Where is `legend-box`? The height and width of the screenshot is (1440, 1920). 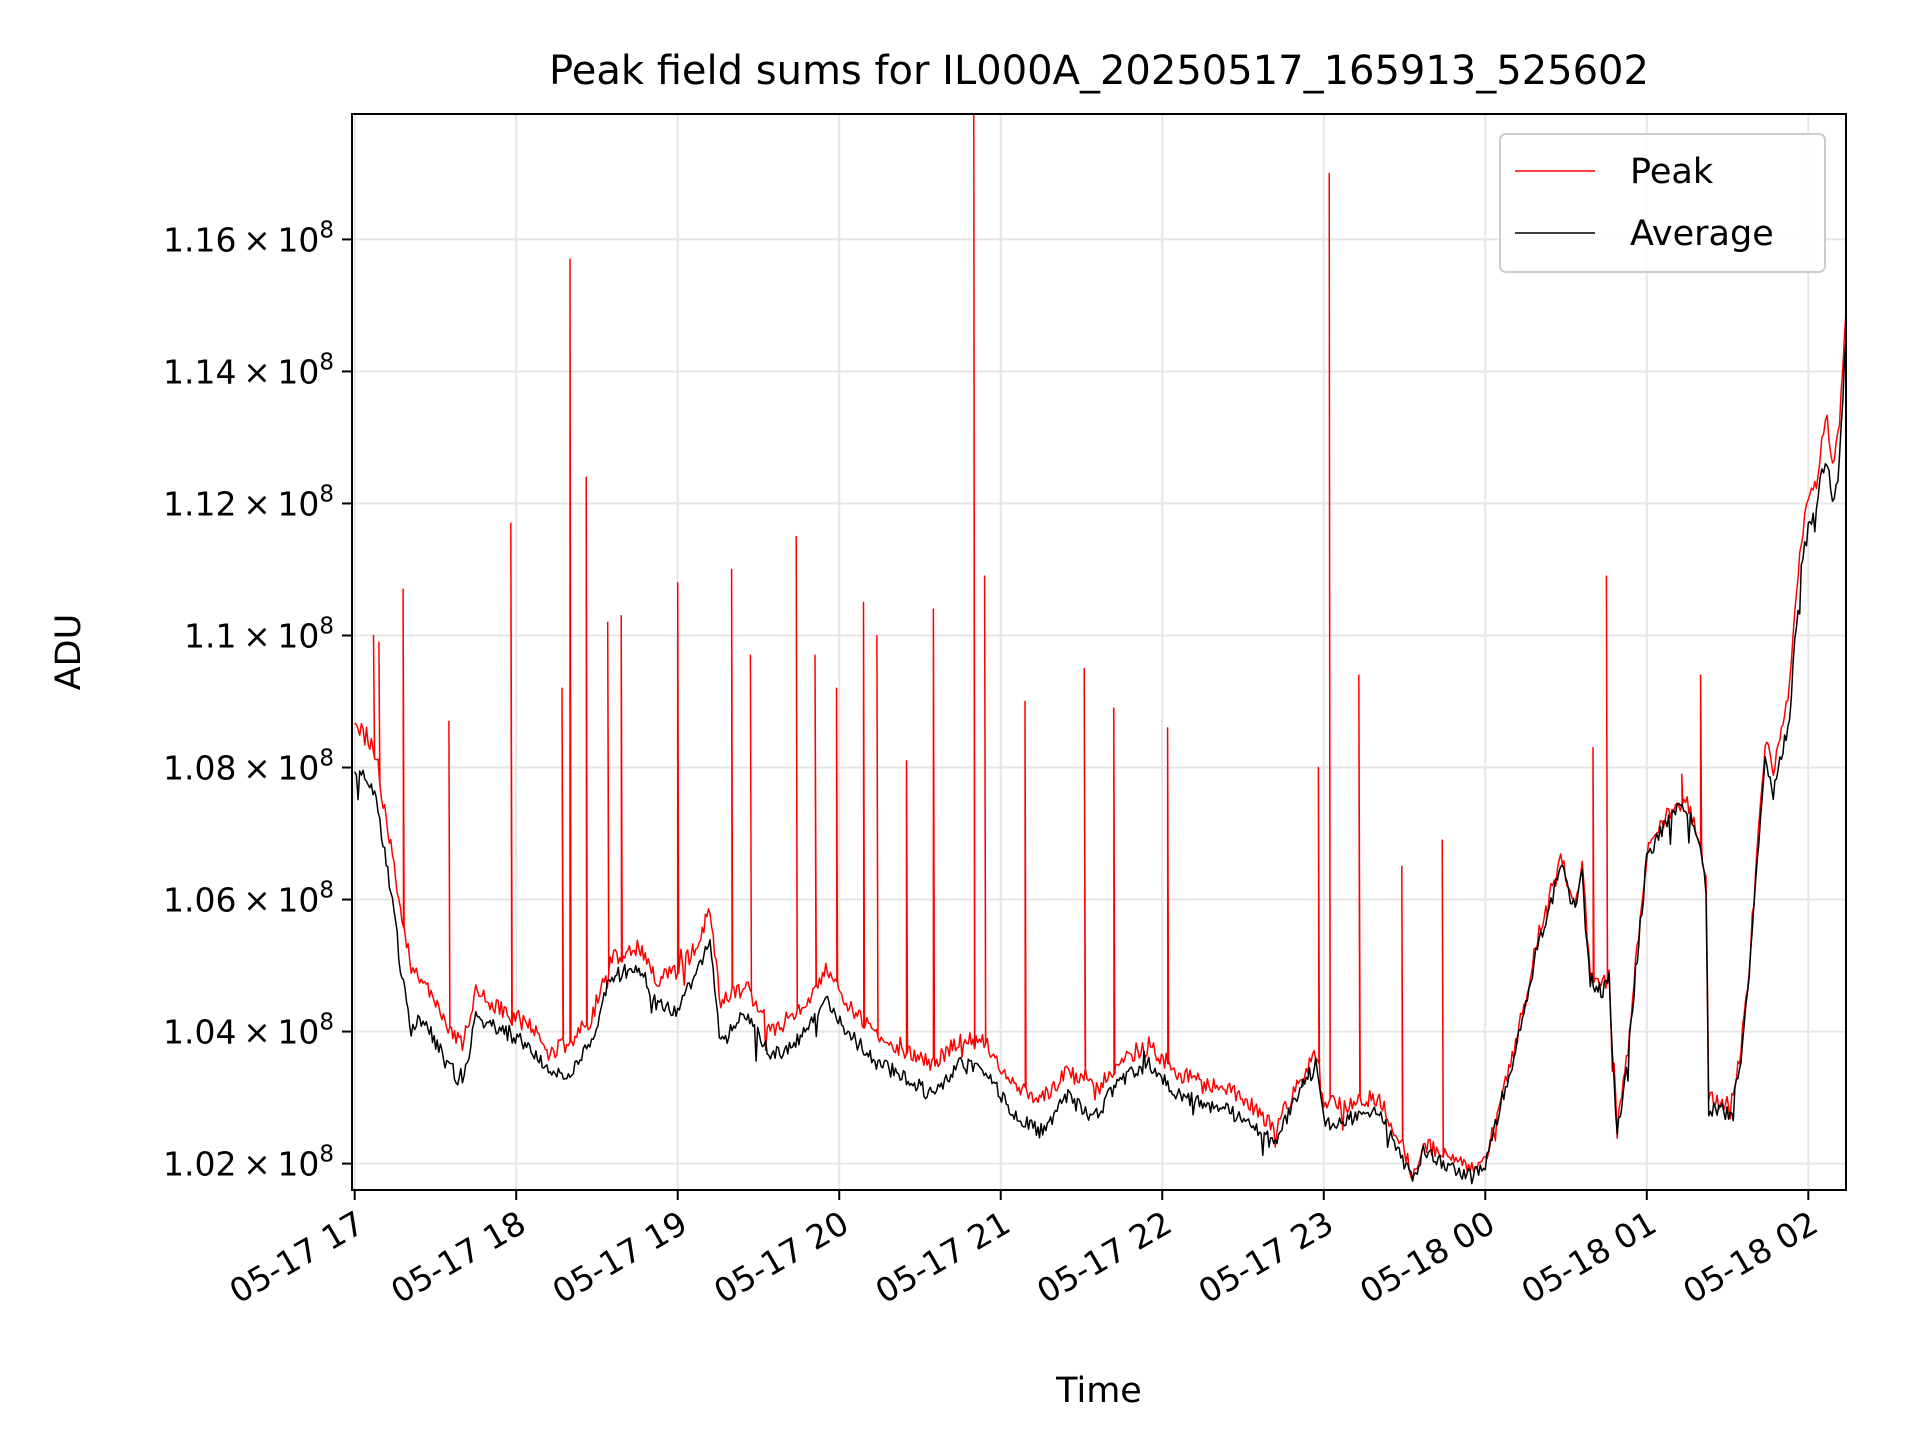 legend-box is located at coordinates (1662, 203).